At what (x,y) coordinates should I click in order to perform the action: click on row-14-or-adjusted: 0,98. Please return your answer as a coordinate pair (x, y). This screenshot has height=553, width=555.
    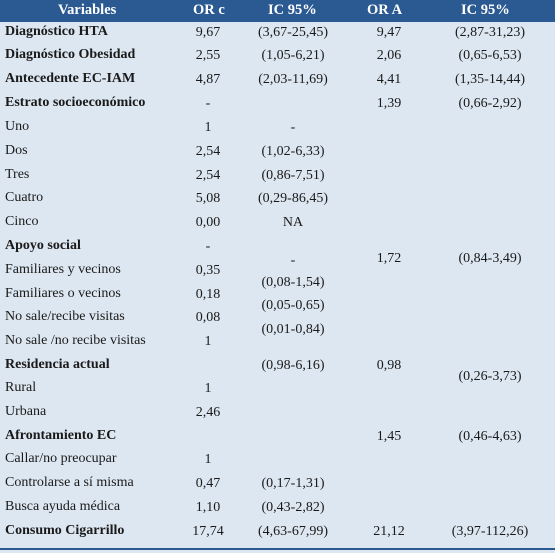
    Looking at the image, I should click on (389, 365).